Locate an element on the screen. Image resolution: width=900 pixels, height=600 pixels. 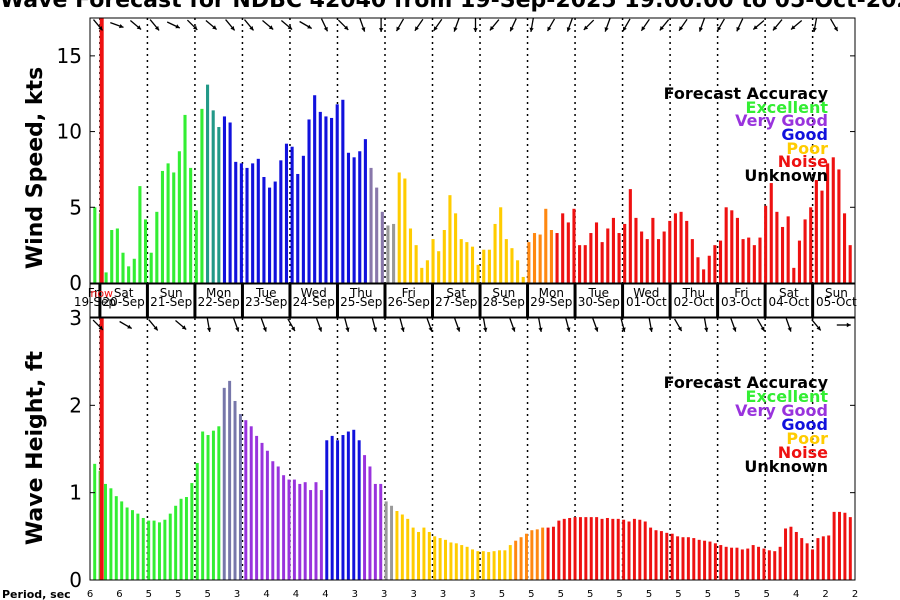
wave-legend-title: Forecast Accuracy is located at coordinates (746, 382).